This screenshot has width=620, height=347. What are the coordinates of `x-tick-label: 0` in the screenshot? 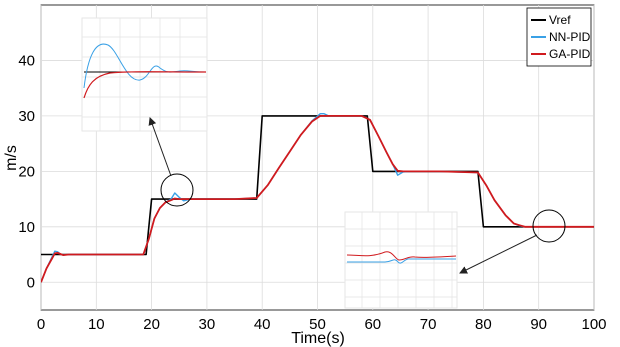 It's located at (41, 324).